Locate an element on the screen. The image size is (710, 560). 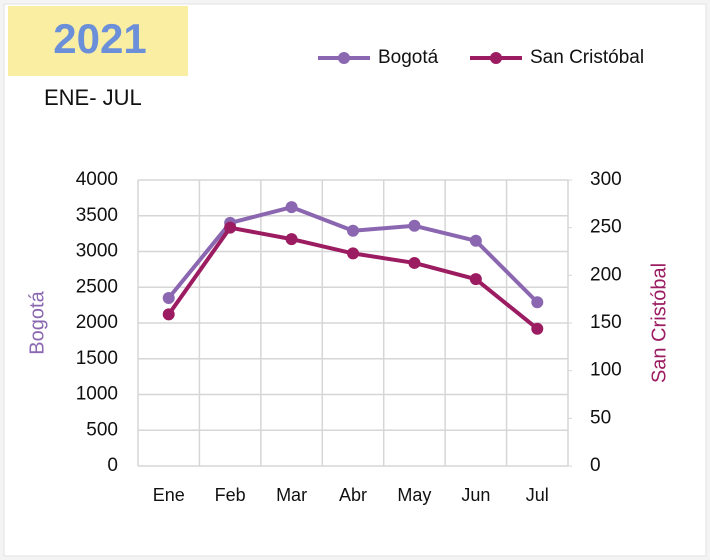
x-tick-label: May is located at coordinates (414, 495).